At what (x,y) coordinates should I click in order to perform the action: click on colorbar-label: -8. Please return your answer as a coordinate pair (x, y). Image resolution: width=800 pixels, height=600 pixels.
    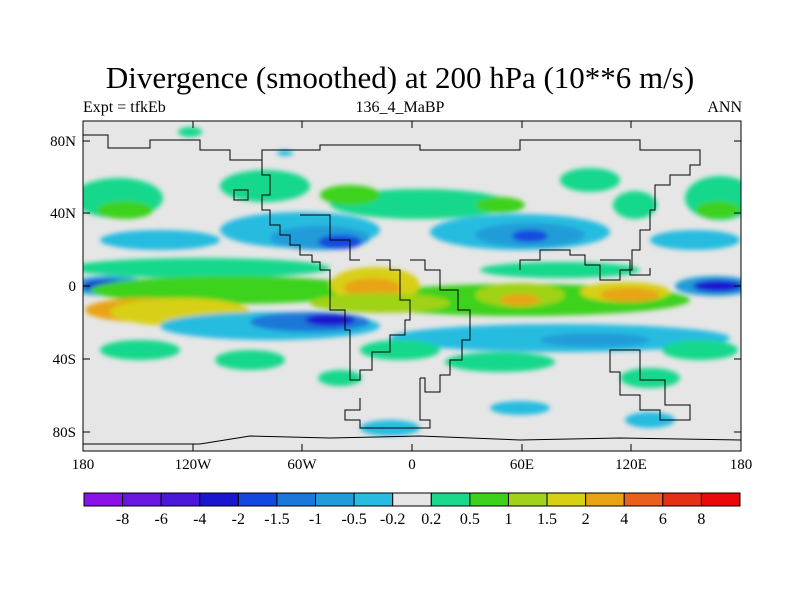
    Looking at the image, I should click on (122, 519).